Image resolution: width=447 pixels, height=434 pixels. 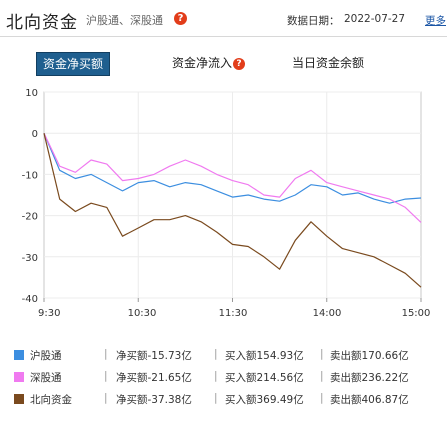 What do you see at coordinates (30, 175) in the screenshot?
I see `y-tick-label: -10` at bounding box center [30, 175].